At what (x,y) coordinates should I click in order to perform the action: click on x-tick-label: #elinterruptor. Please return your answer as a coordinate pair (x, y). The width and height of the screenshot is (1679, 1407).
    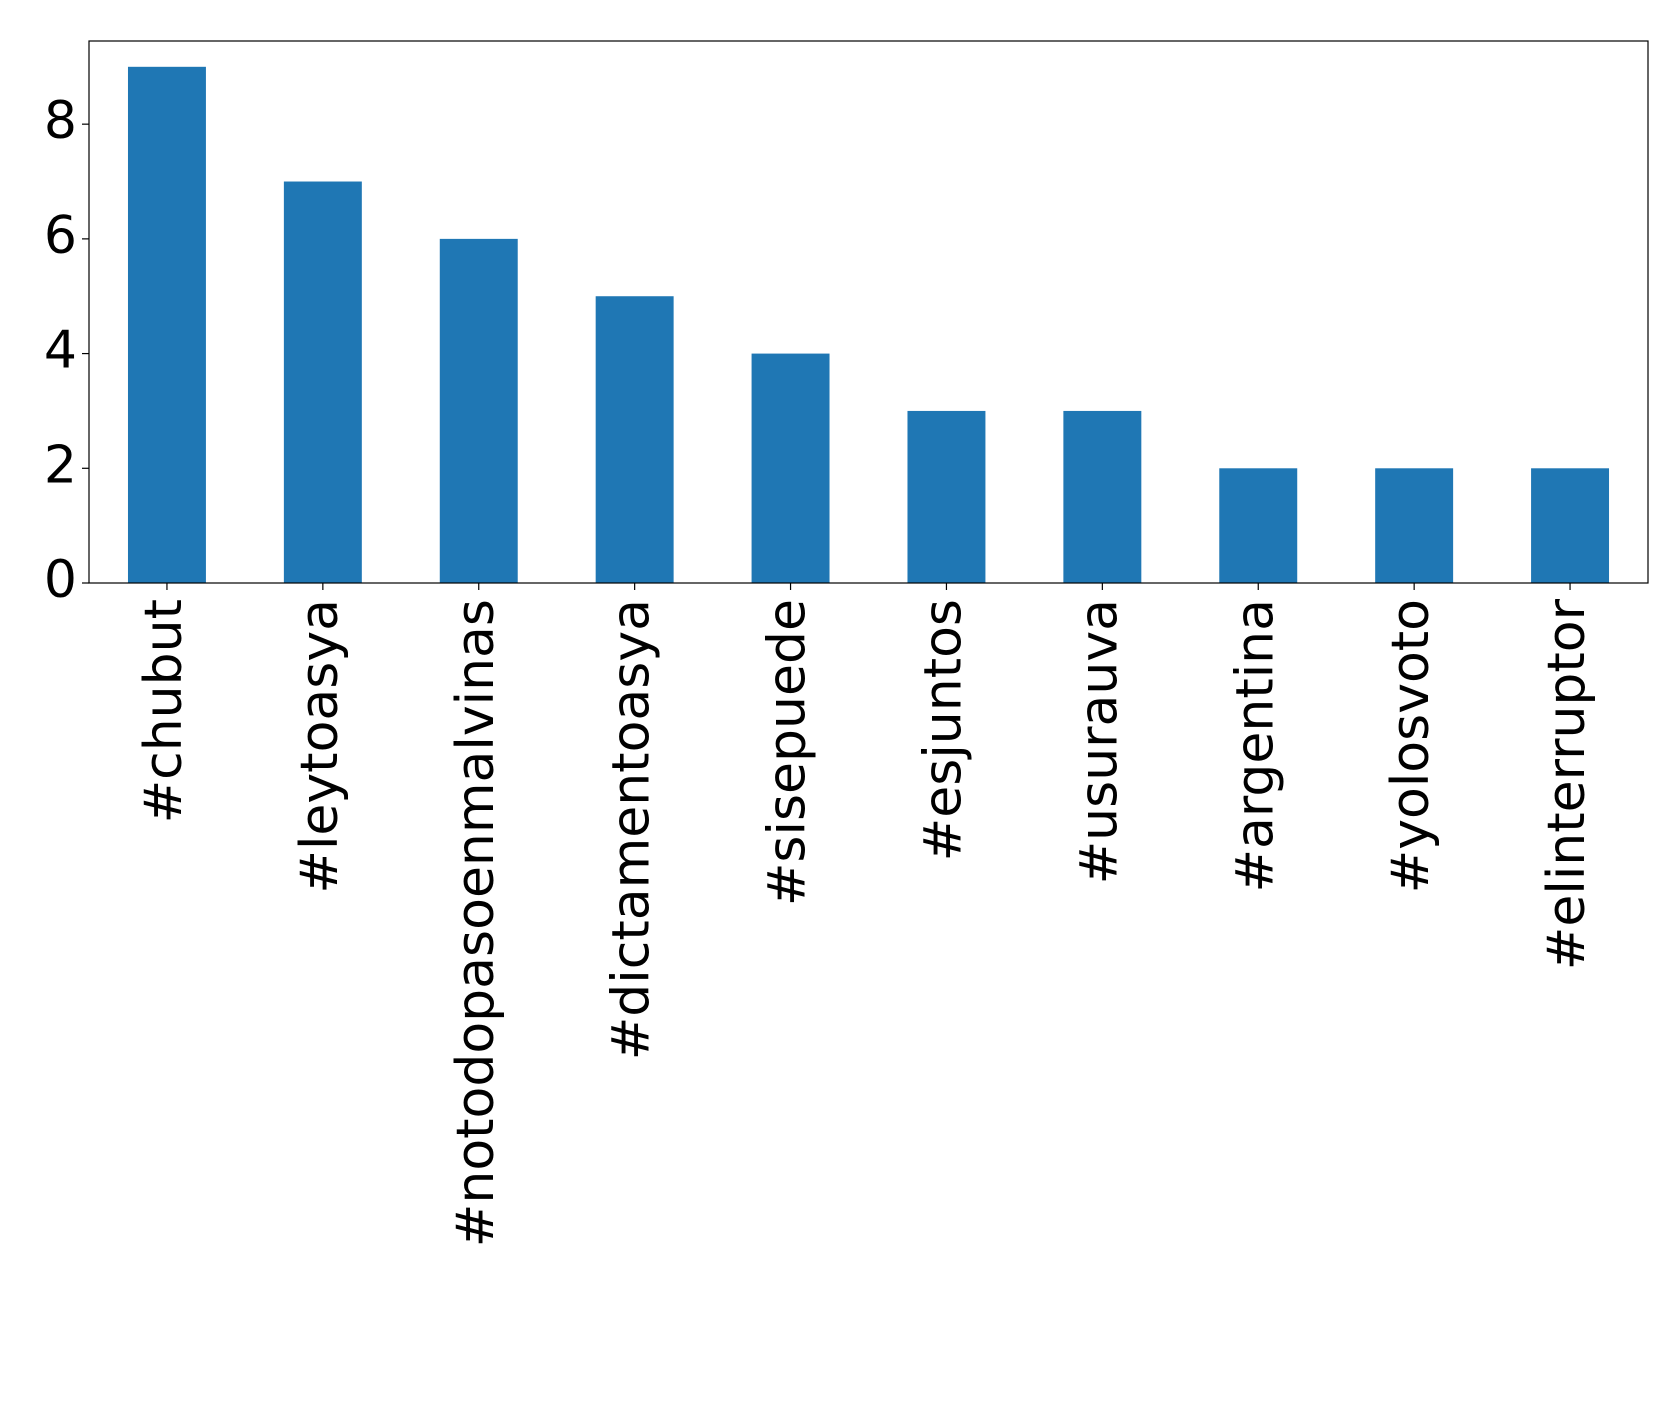
    Looking at the image, I should click on (1567, 784).